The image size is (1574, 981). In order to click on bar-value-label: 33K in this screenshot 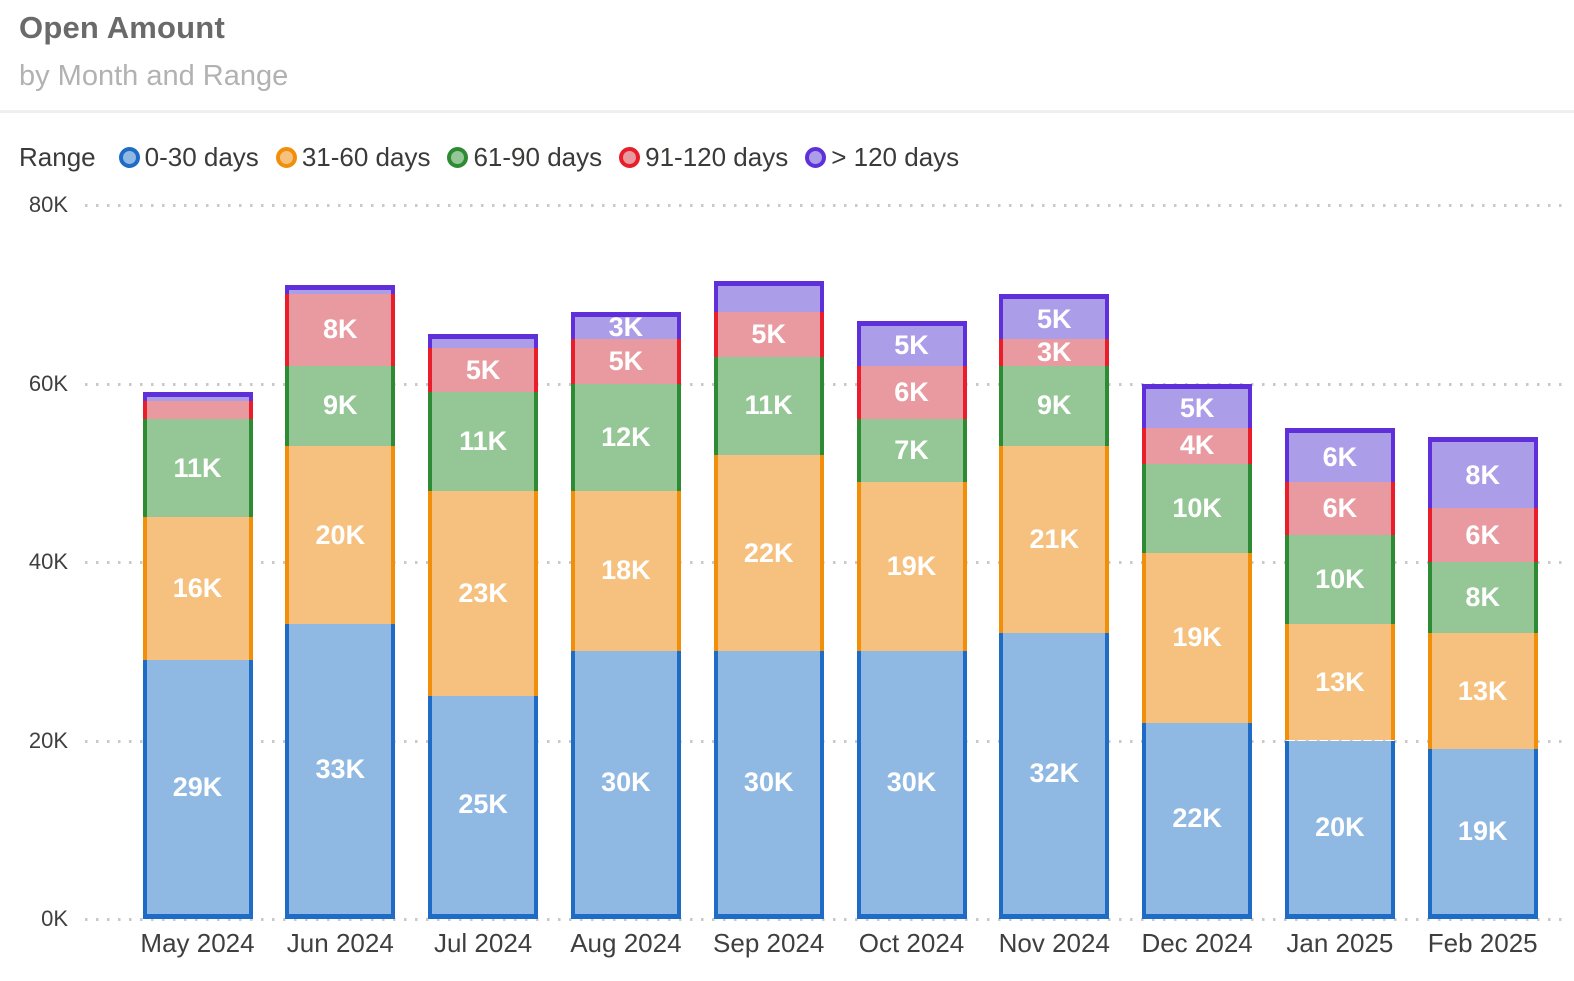, I will do `click(340, 768)`.